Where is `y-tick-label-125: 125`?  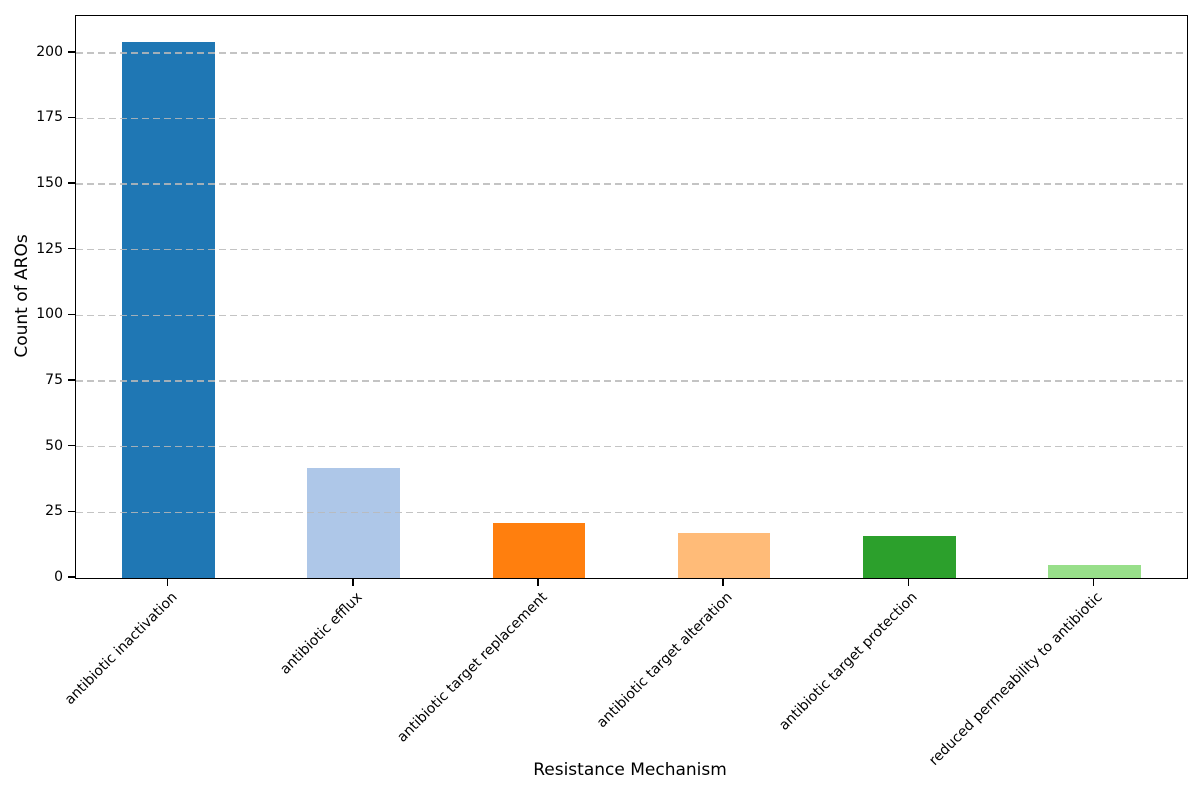
y-tick-label-125: 125 is located at coordinates (49, 248).